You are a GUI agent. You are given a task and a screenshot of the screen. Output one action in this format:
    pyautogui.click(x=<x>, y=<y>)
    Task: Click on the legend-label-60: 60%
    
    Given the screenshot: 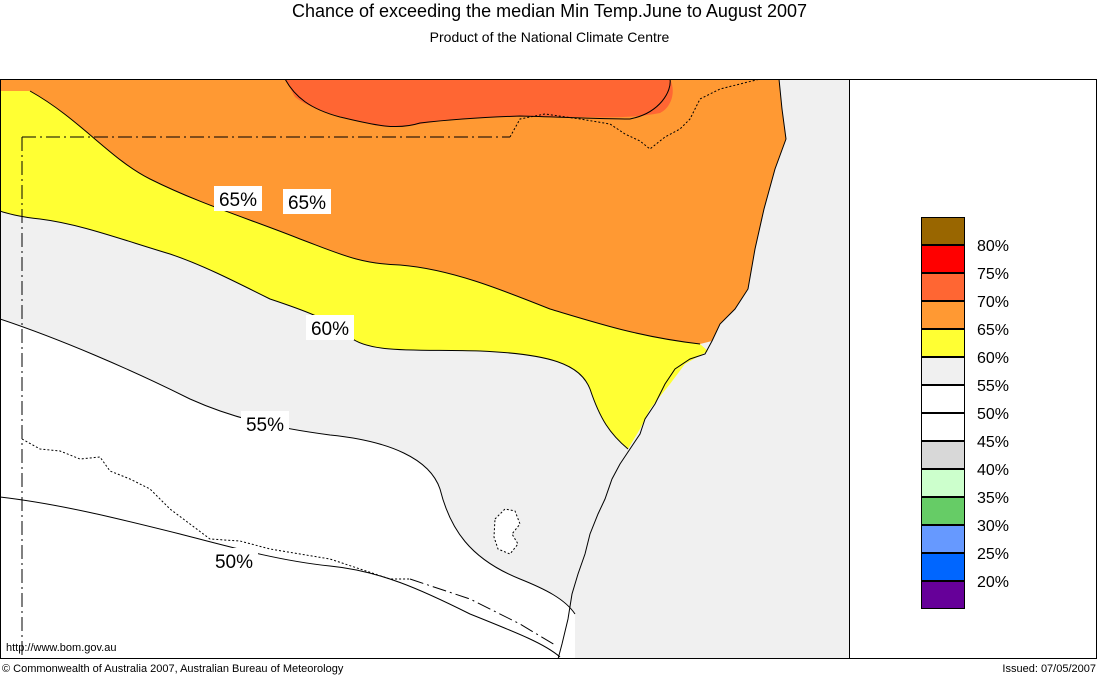 What is the action you would take?
    pyautogui.click(x=993, y=358)
    